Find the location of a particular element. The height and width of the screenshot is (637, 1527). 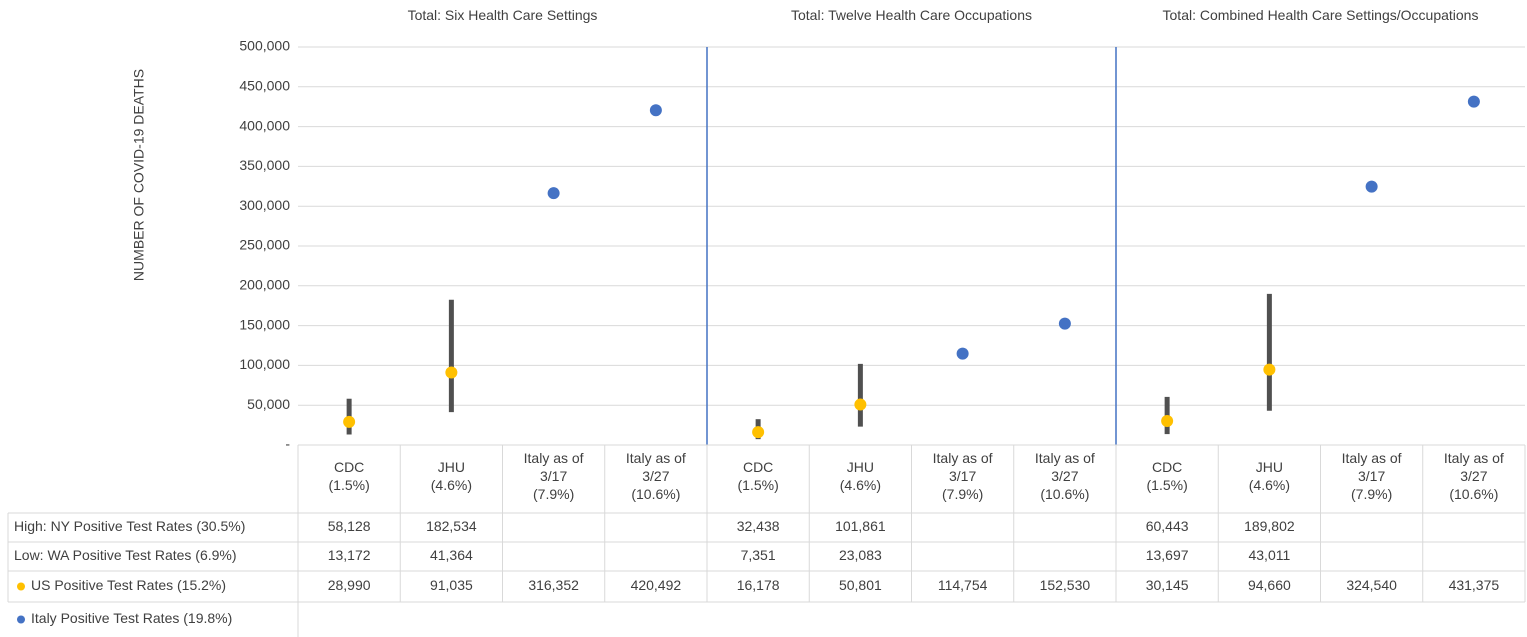

table-value: 13,172 is located at coordinates (349, 555).